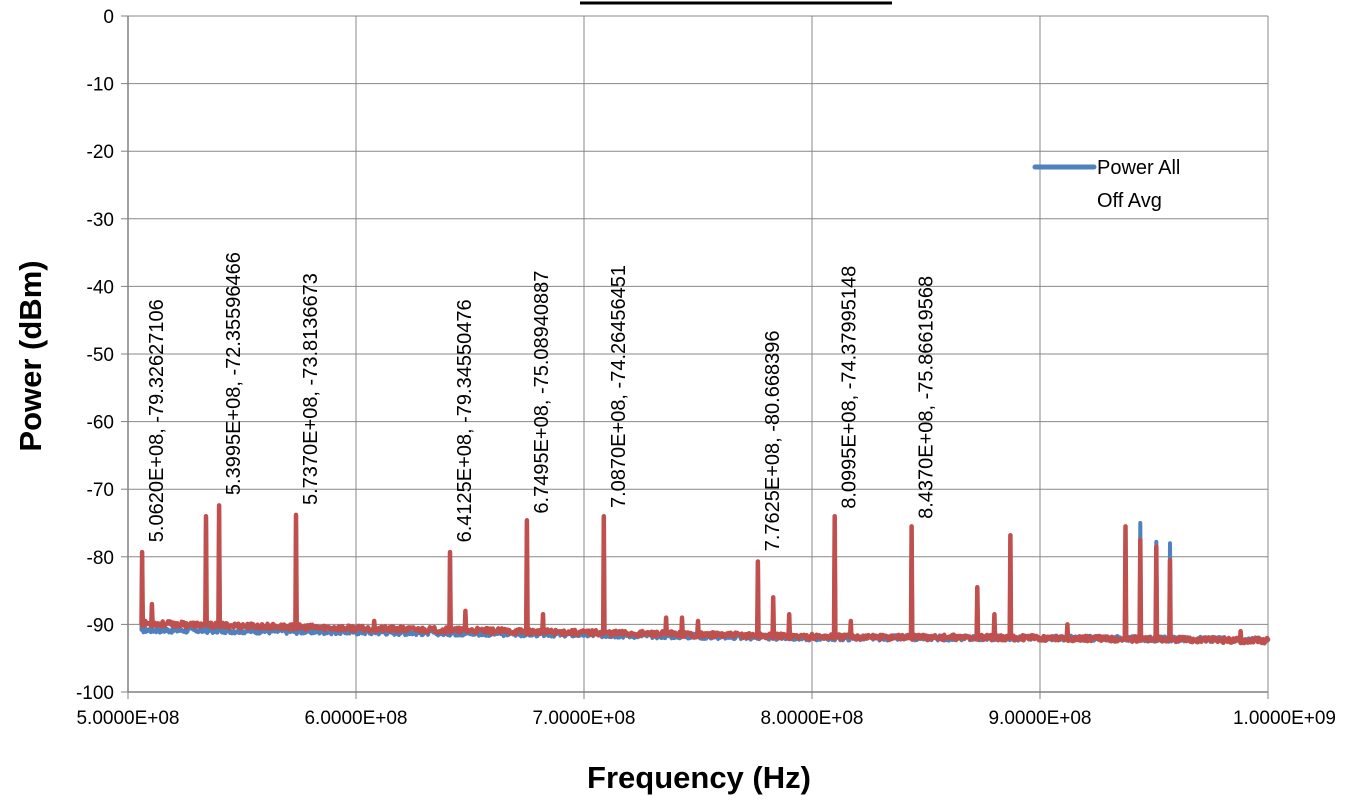 This screenshot has height=804, width=1353. Describe the element at coordinates (927, 397) in the screenshot. I see `peak-annotation: 8.4370E+08, -75.86619568` at that location.